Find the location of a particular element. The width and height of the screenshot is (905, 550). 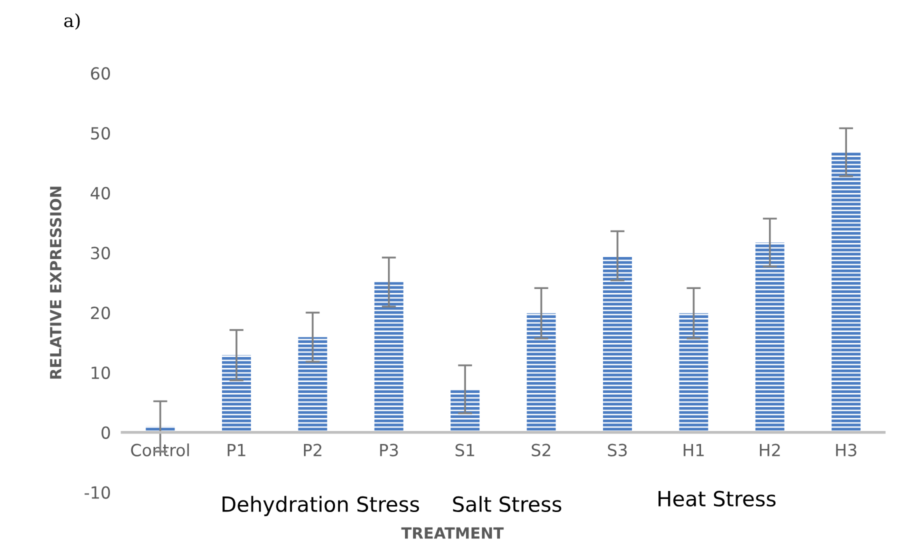

x-tick-label: S2 is located at coordinates (541, 450).